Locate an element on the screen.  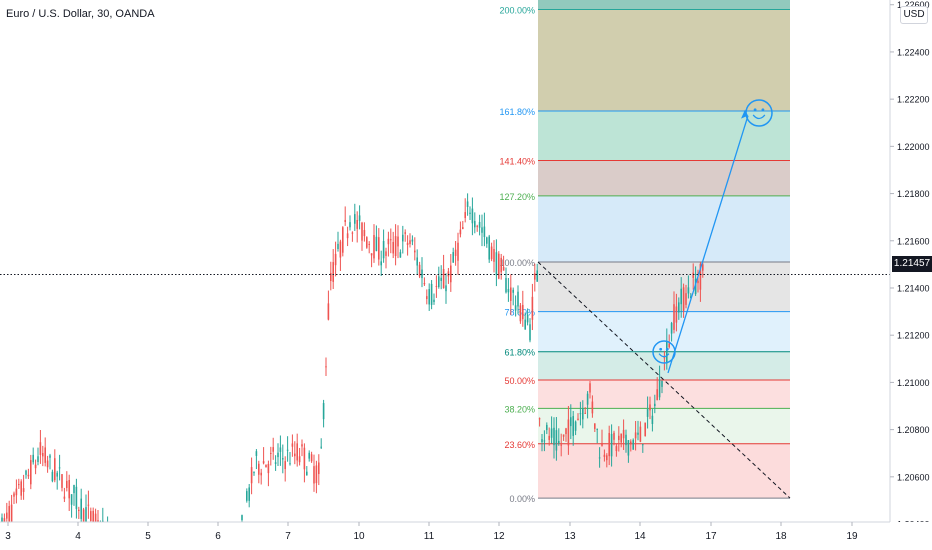
smiley-icon is located at coordinates (664, 352).